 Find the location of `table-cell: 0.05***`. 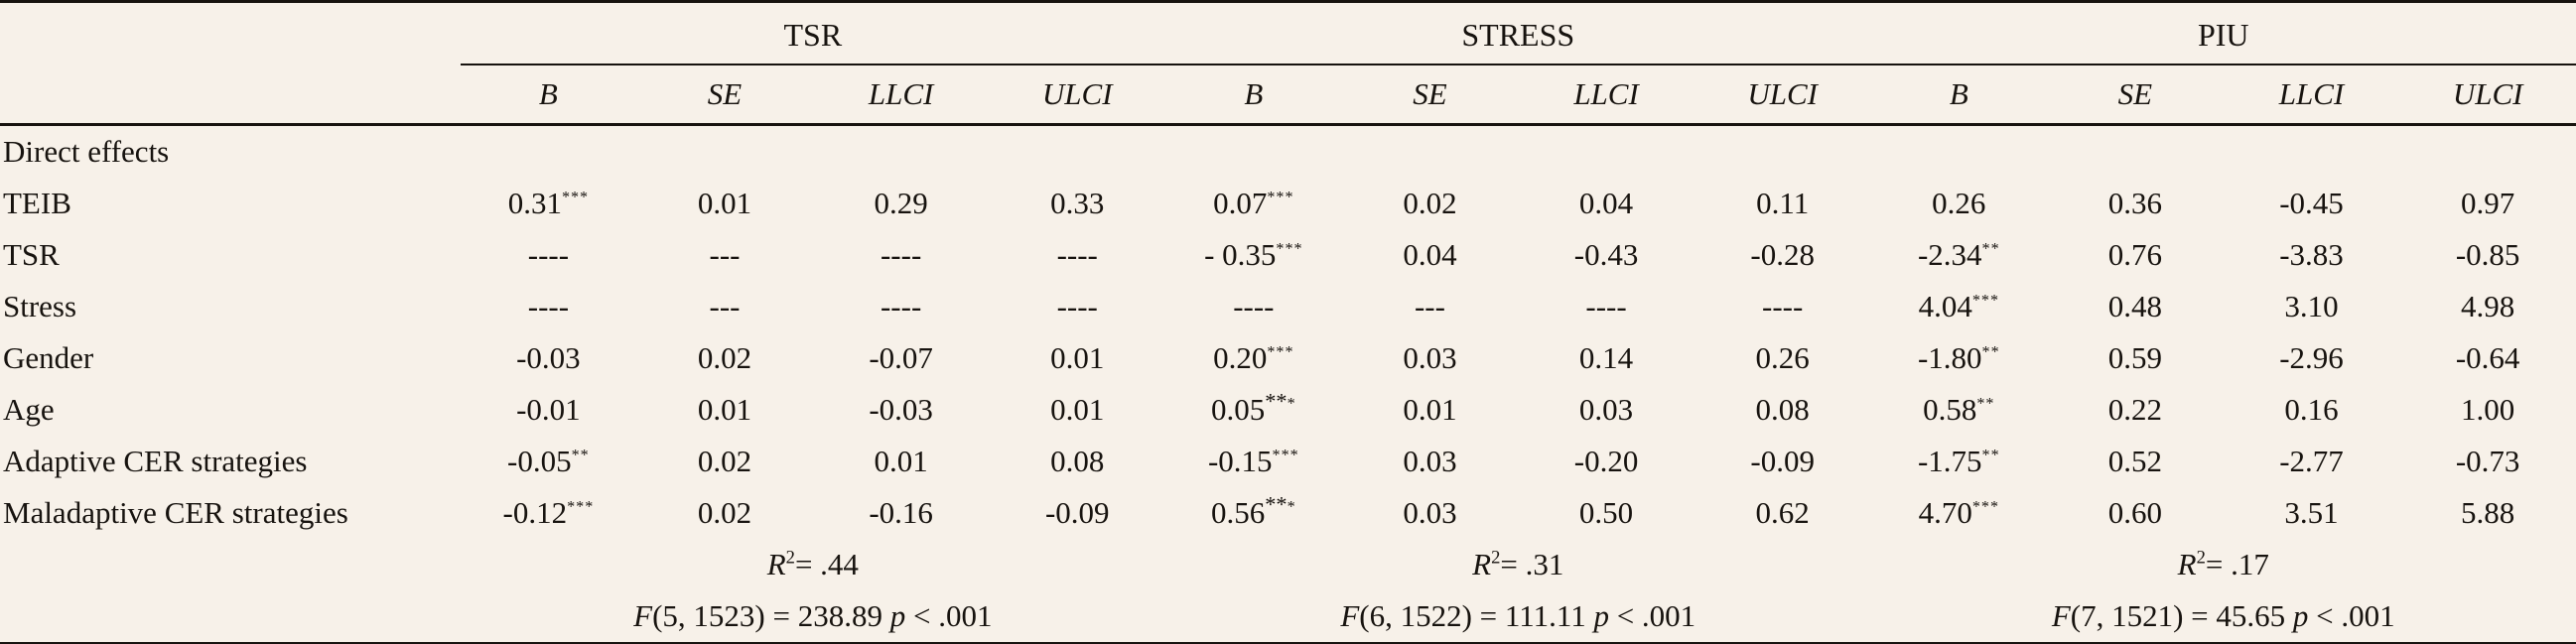

table-cell: 0.05*** is located at coordinates (1253, 408).